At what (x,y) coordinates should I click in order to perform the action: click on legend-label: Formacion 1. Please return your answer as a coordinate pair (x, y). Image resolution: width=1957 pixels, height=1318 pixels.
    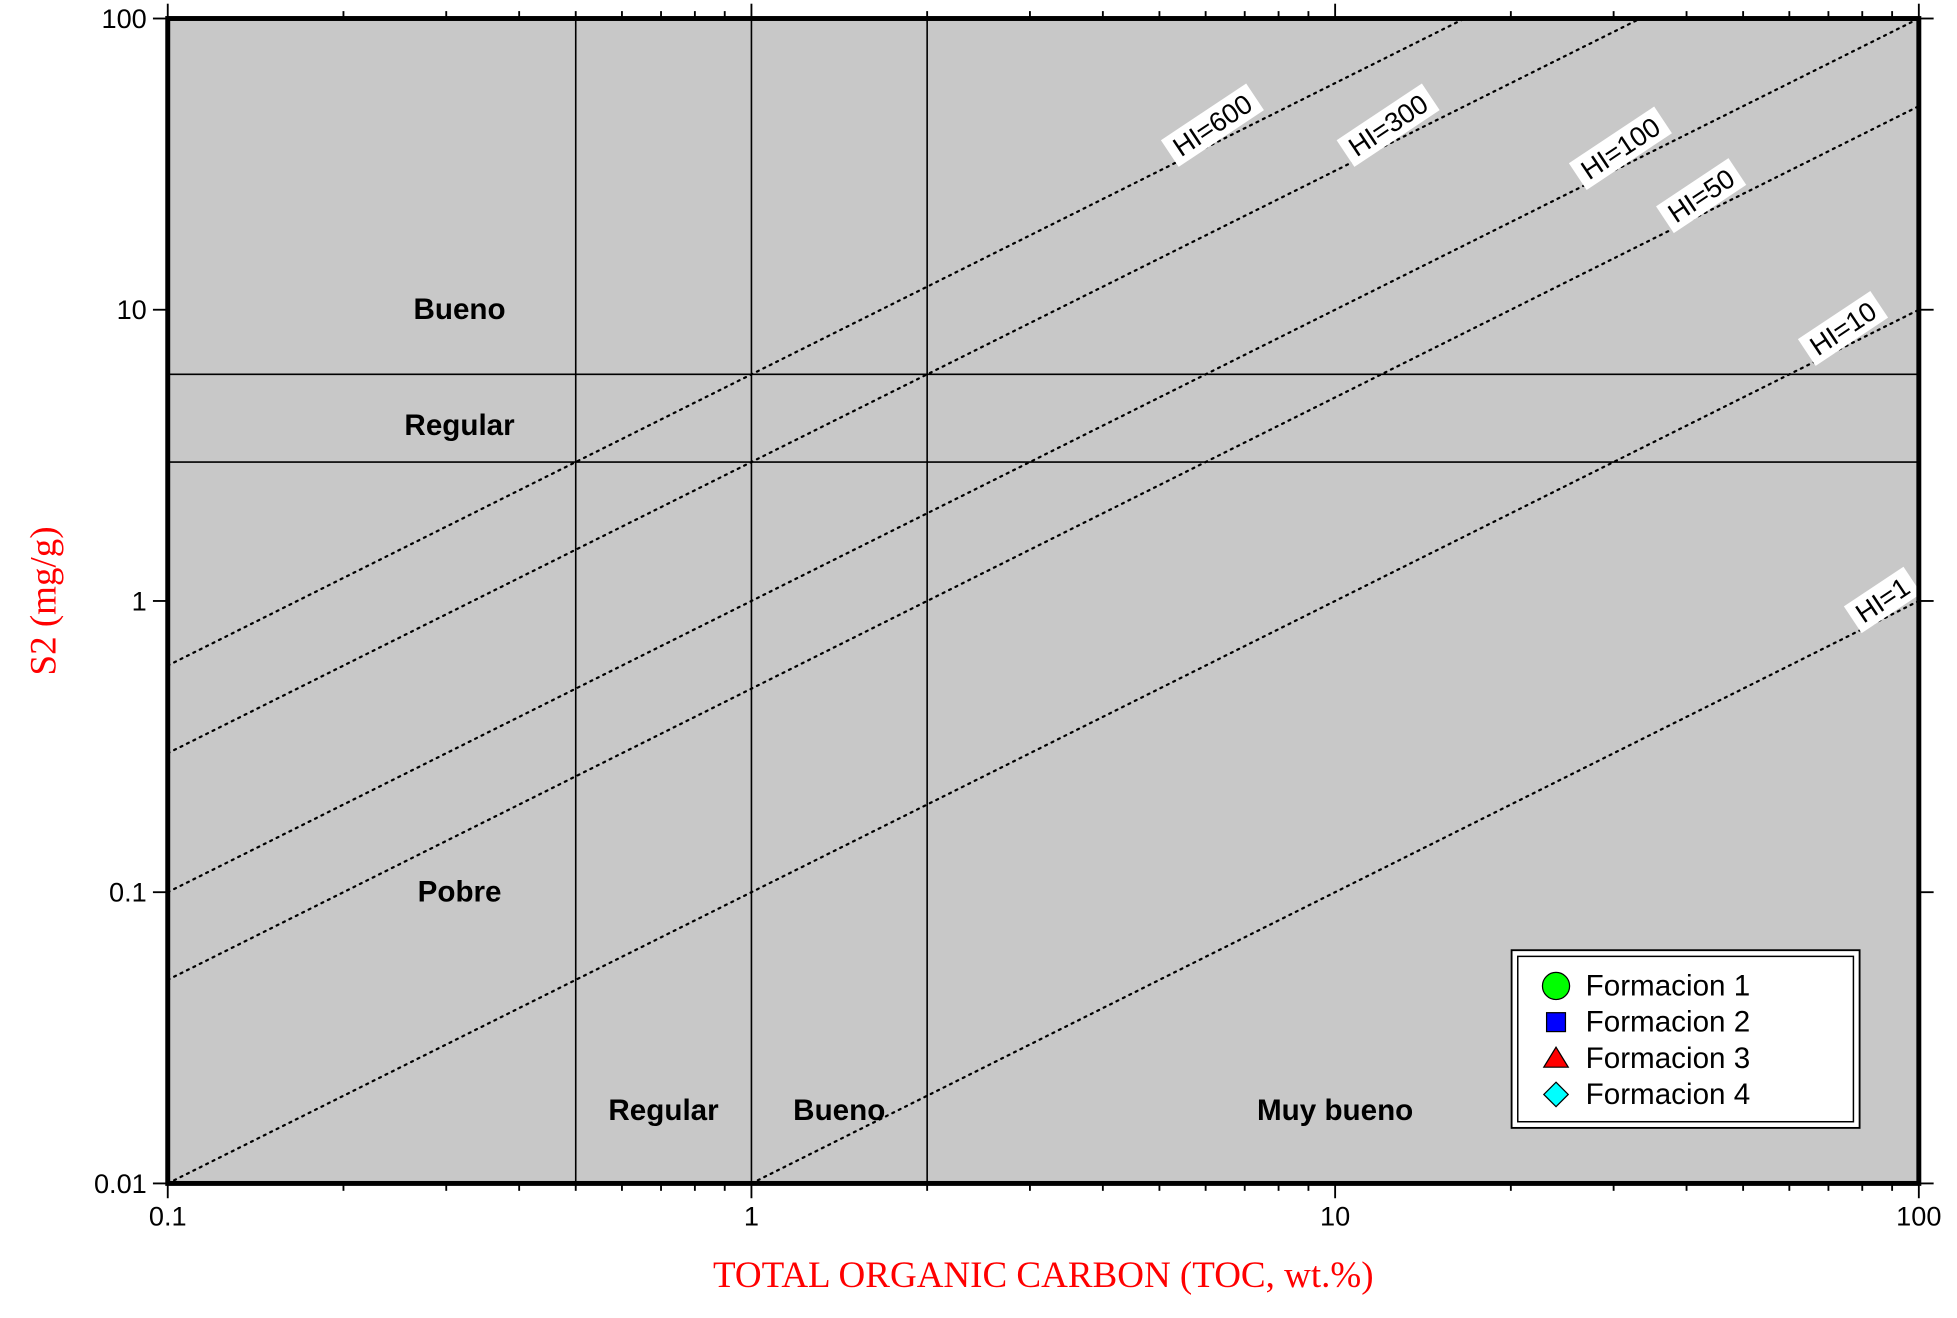
    Looking at the image, I should click on (1668, 985).